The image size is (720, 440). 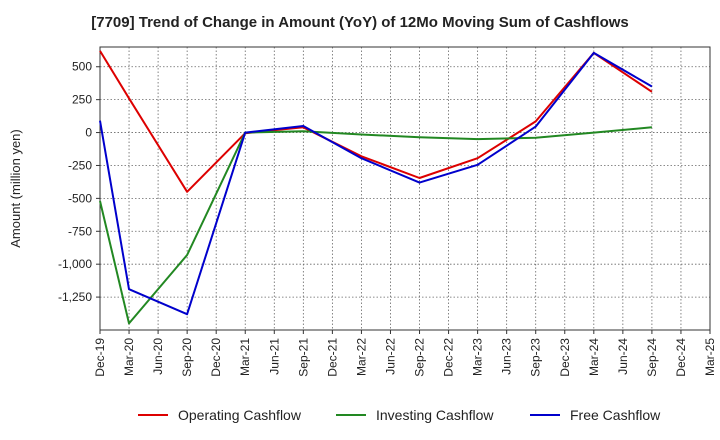 What do you see at coordinates (332, 357) in the screenshot?
I see `x-tick-label: Dec-21` at bounding box center [332, 357].